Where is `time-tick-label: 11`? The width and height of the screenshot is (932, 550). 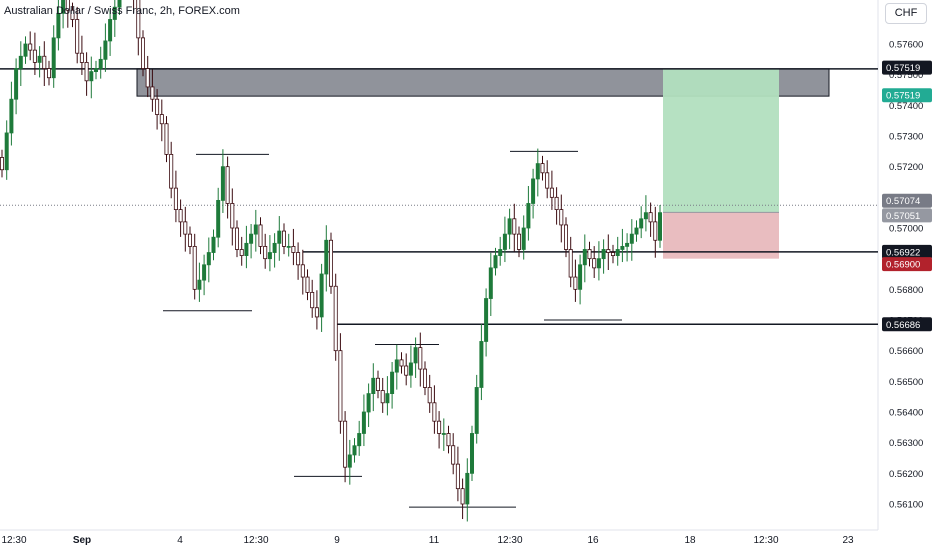 time-tick-label: 11 is located at coordinates (434, 540).